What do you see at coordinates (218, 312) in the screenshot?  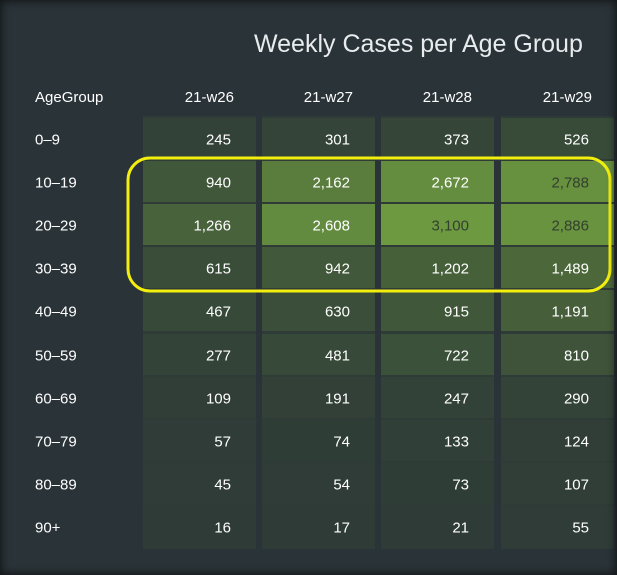 I see `cell-value: 467` at bounding box center [218, 312].